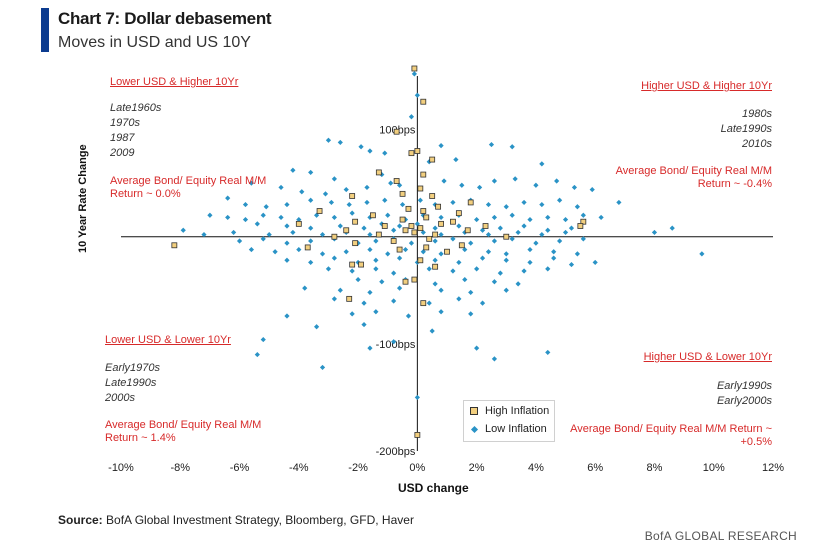 The height and width of the screenshot is (557, 835). I want to click on x-tick-label: -8%, so click(180, 468).